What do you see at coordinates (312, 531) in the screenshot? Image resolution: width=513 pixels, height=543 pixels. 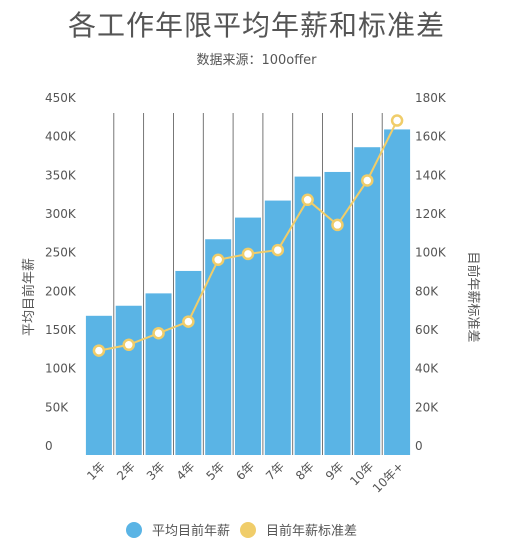 I see `legend-label-stddev: 目前年薪标准差` at bounding box center [312, 531].